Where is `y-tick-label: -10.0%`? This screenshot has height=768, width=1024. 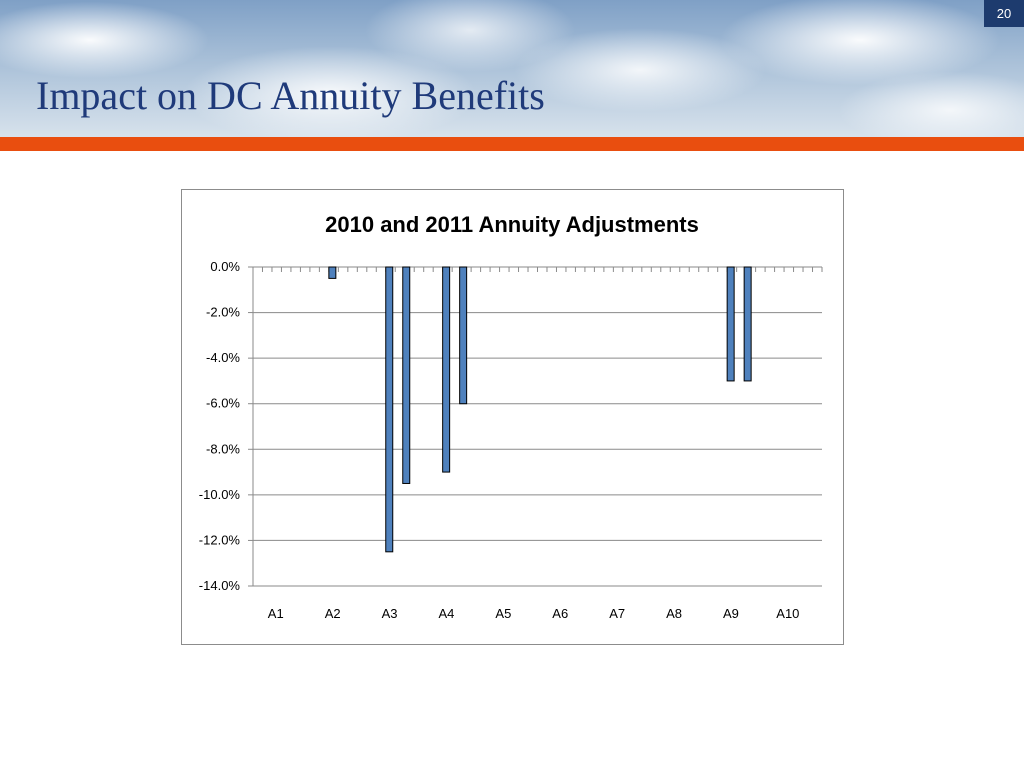 y-tick-label: -10.0% is located at coordinates (220, 494).